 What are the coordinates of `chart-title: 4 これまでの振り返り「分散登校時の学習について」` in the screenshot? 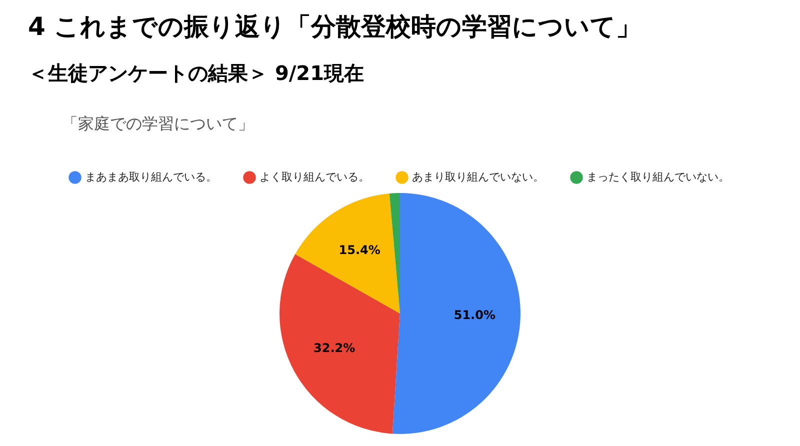 It's located at (335, 27).